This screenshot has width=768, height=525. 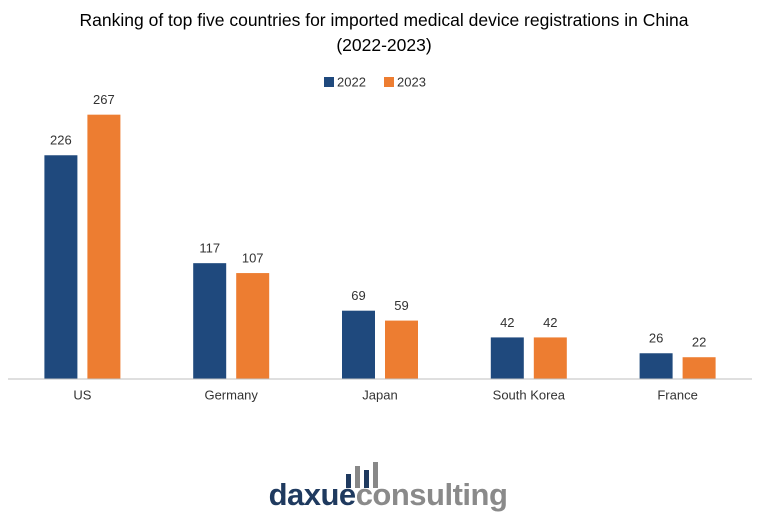 I want to click on x-tick-label: Germany, so click(x=231, y=394).